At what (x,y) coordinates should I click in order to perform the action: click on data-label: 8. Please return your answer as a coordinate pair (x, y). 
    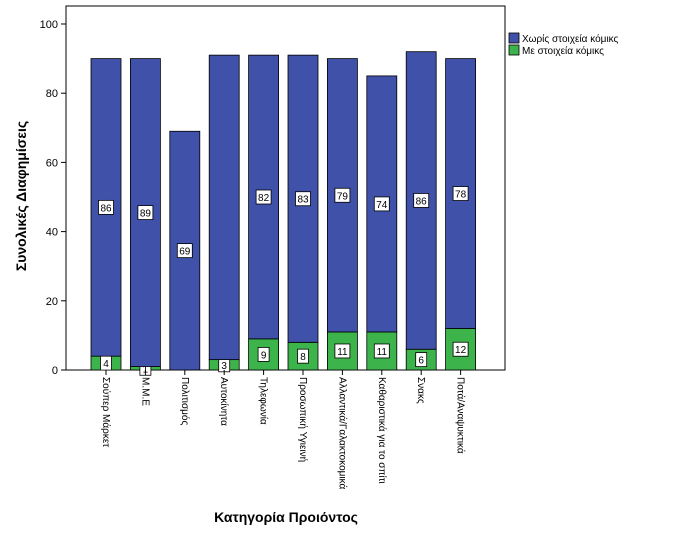
    Looking at the image, I should click on (303, 357).